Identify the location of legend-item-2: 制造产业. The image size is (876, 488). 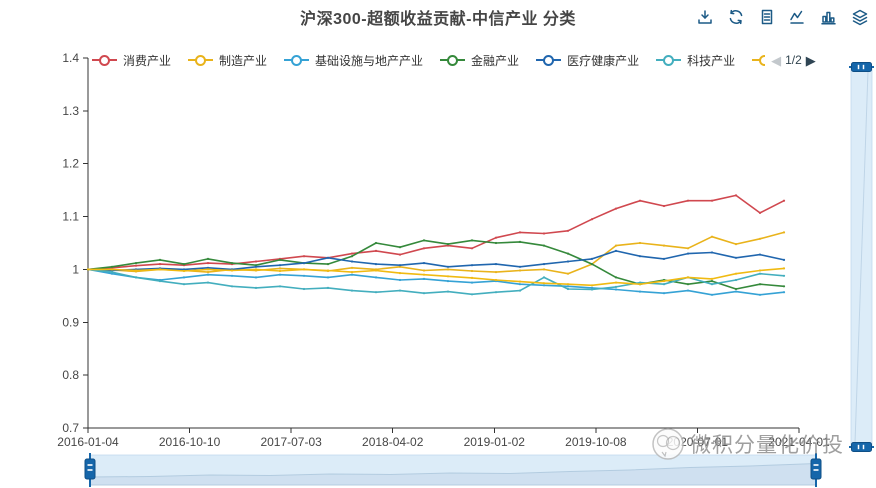
(227, 60).